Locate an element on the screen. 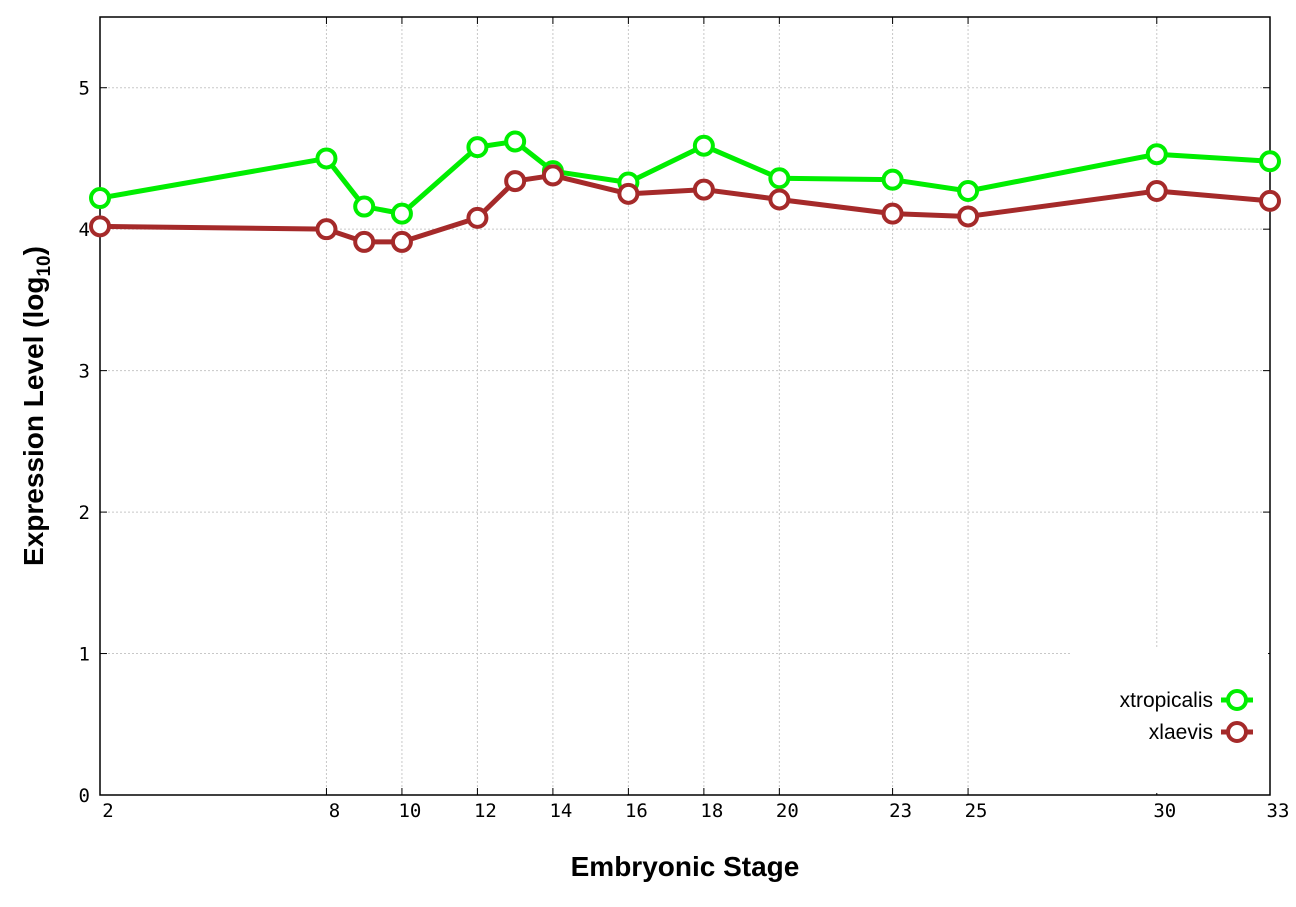  x-tick-label: 23 is located at coordinates (900, 811).